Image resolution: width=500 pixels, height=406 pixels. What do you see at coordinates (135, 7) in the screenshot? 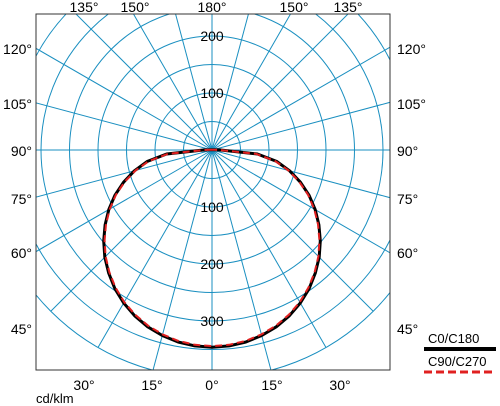
I see `angle-label-top-1: 150°` at bounding box center [135, 7].